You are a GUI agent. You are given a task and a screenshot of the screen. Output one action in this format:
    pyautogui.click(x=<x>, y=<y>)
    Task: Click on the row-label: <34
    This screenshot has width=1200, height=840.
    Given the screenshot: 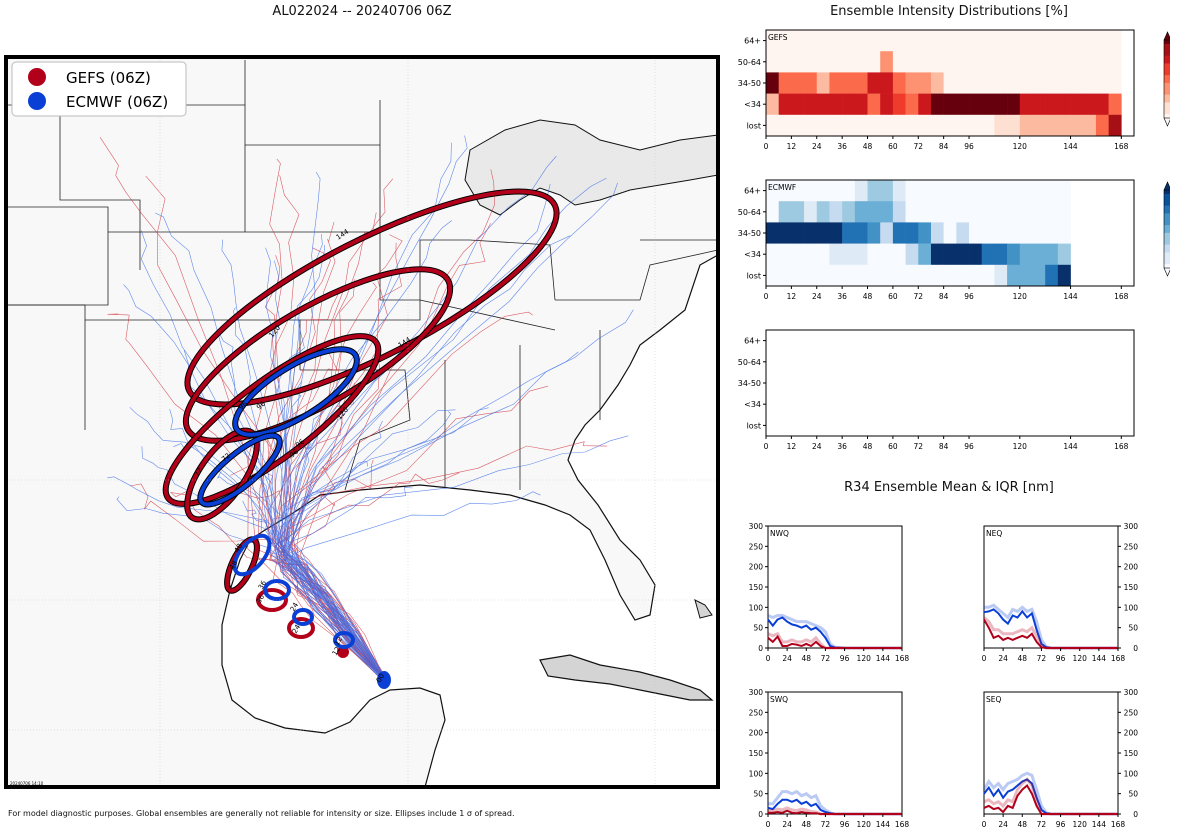 What is the action you would take?
    pyautogui.click(x=752, y=404)
    